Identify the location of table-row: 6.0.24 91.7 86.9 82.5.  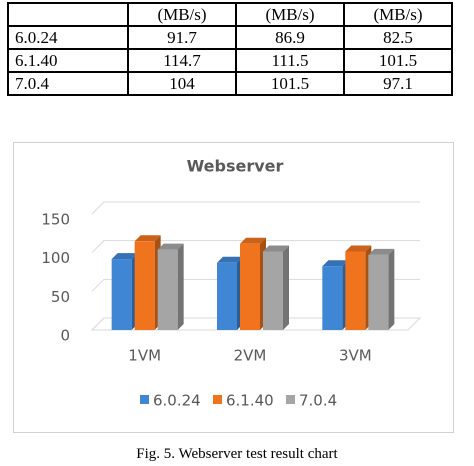
(230, 37).